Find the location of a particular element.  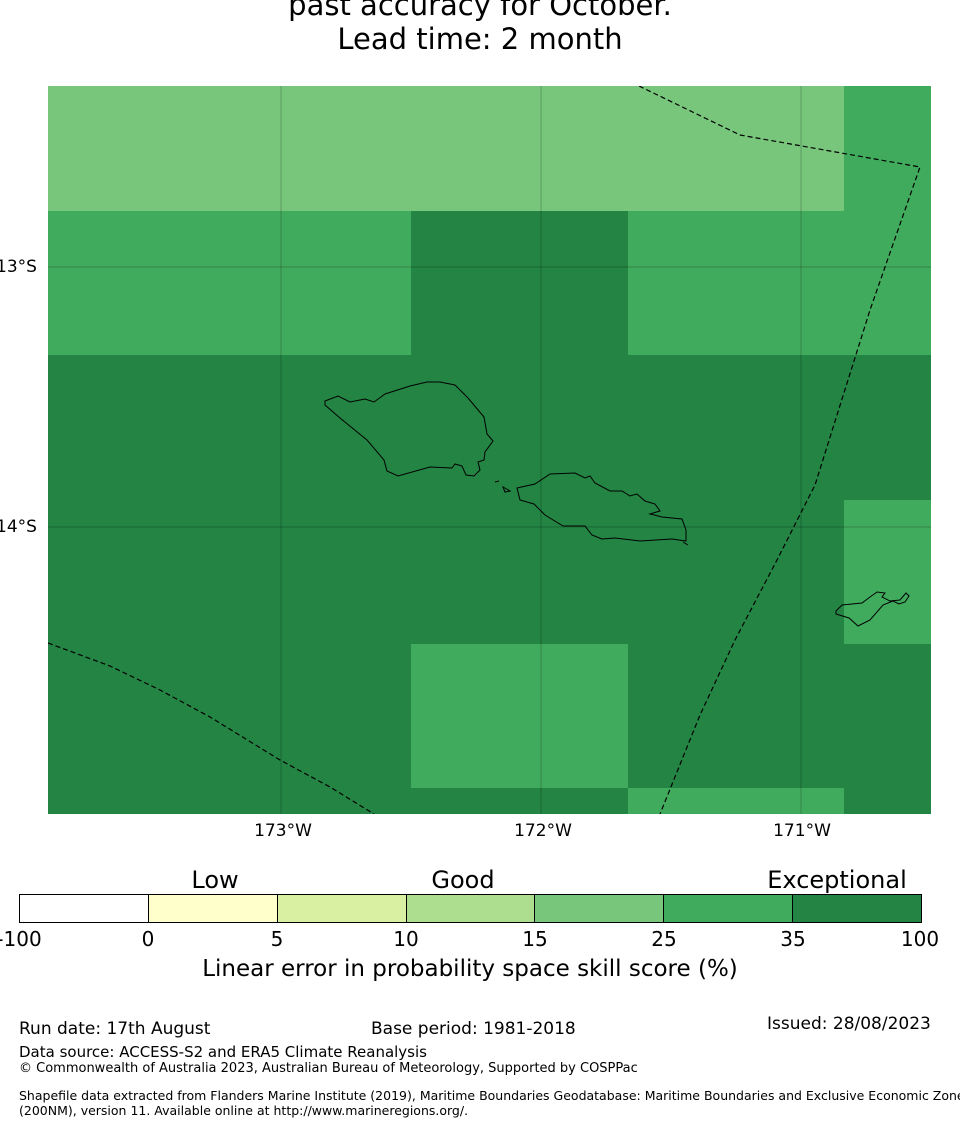

colorbar-tick: 25 is located at coordinates (664, 939).